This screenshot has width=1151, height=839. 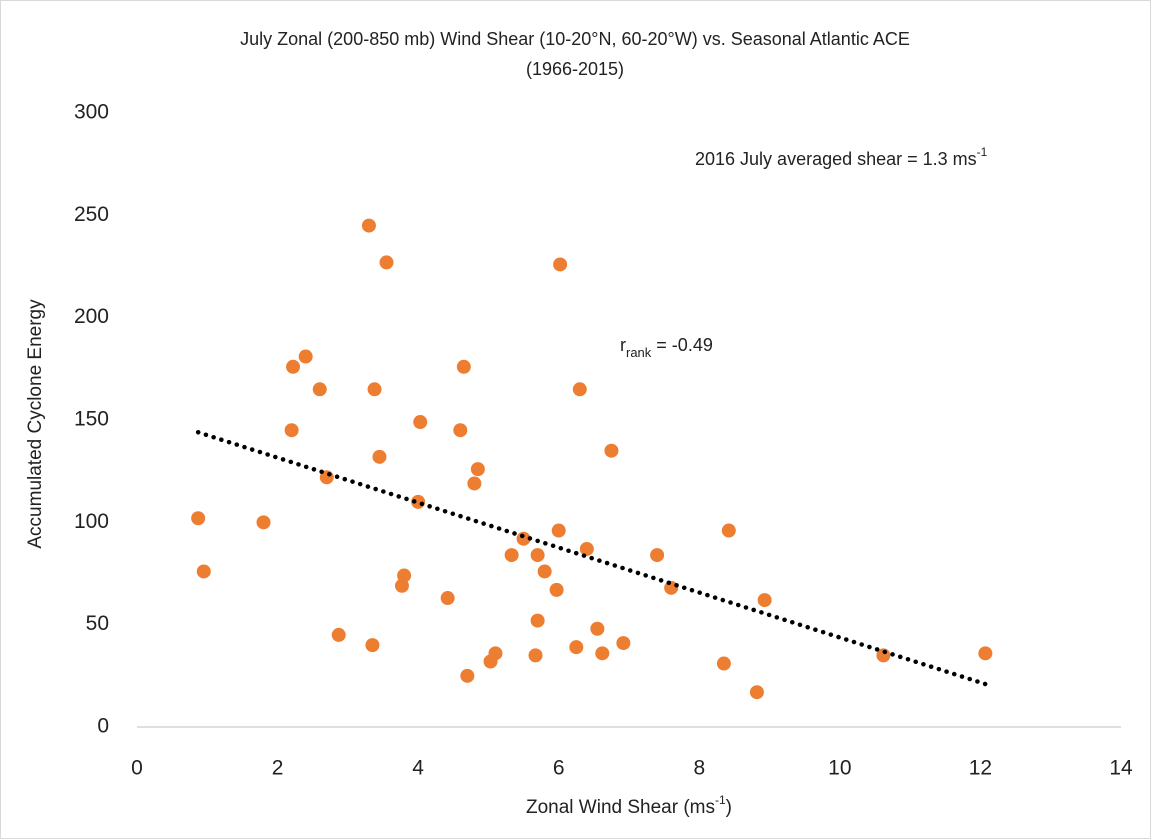 What do you see at coordinates (982, 152) in the screenshot?
I see `annotation-sup: -1` at bounding box center [982, 152].